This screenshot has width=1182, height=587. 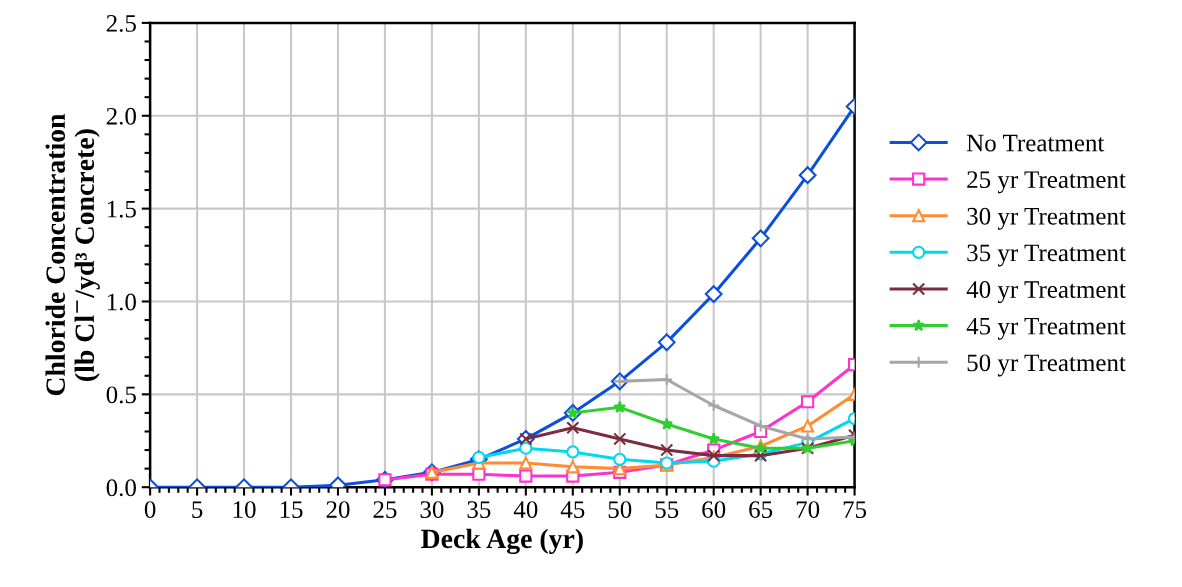 What do you see at coordinates (1046, 182) in the screenshot?
I see `legend-label: 25 yr Treatment` at bounding box center [1046, 182].